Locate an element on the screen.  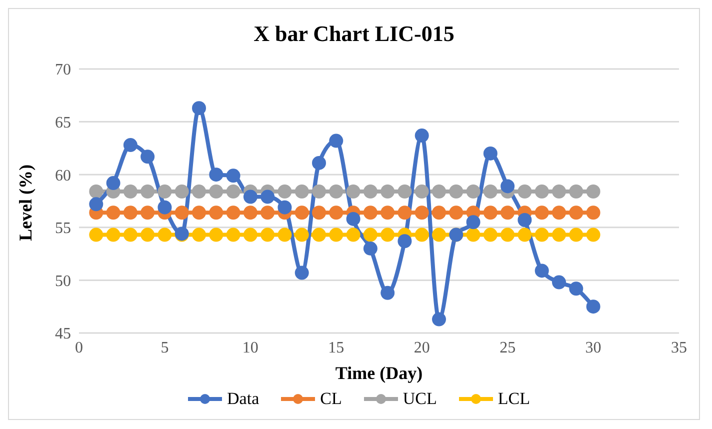
chart-title: X bar Chart LIC-015 is located at coordinates (354, 34).